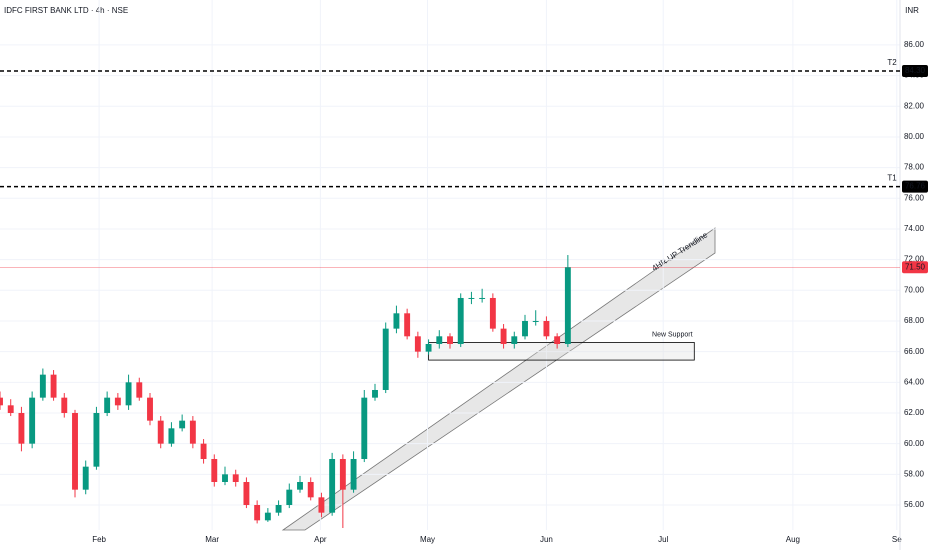 Image resolution: width=932 pixels, height=550 pixels. I want to click on currency: INR, so click(912, 10).